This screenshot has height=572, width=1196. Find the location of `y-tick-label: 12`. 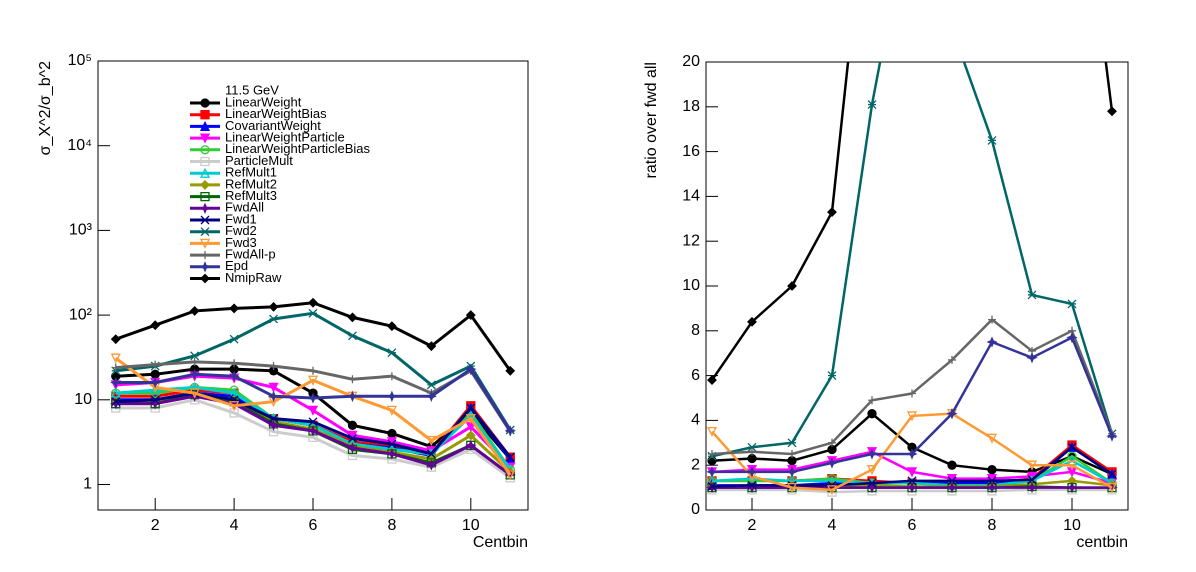

y-tick-label: 12 is located at coordinates (691, 240).